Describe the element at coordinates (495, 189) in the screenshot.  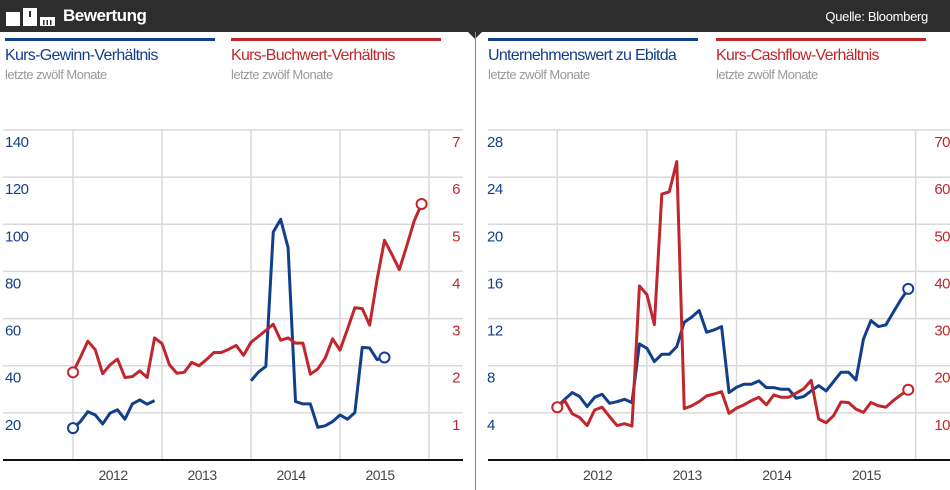
I see `left-axis-tick-label: 24` at that location.